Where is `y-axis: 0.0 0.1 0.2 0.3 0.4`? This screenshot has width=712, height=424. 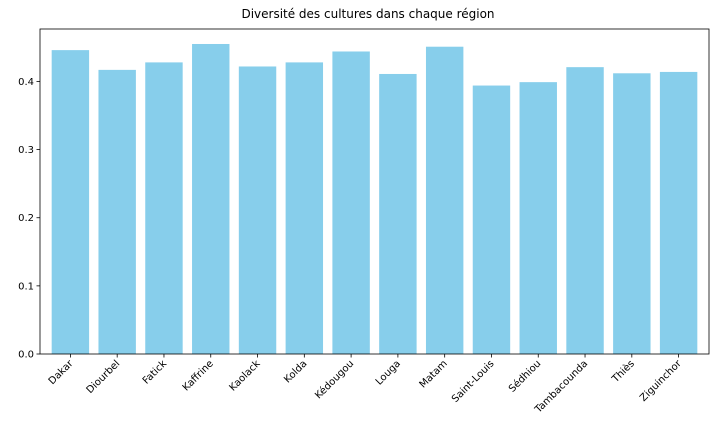 y-axis: 0.0 0.1 0.2 0.3 0.4 is located at coordinates (29, 219).